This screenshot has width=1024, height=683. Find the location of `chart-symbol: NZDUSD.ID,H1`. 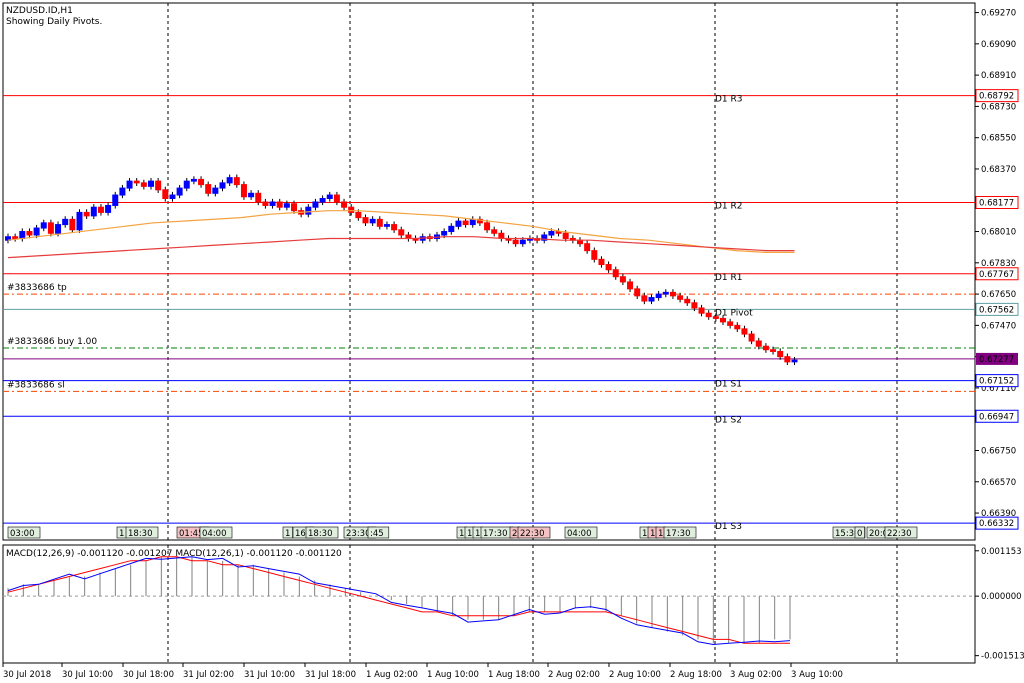

chart-symbol: NZDUSD.ID,H1 is located at coordinates (39, 11).